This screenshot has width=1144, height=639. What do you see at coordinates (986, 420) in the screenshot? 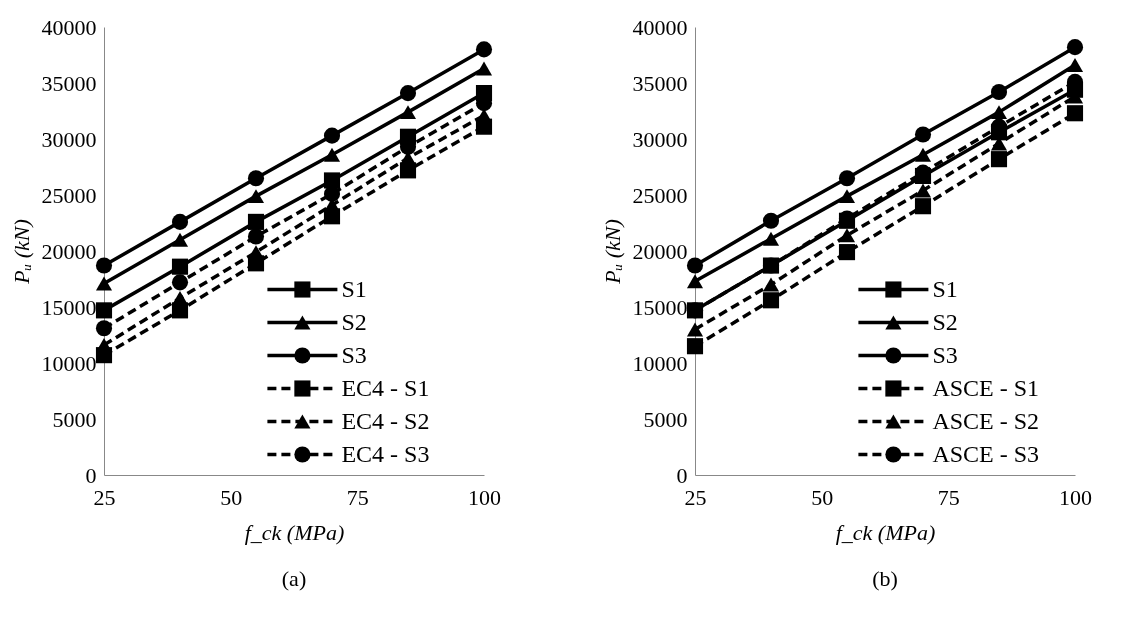
I see `legend-label: ASCE - S2` at bounding box center [986, 420].